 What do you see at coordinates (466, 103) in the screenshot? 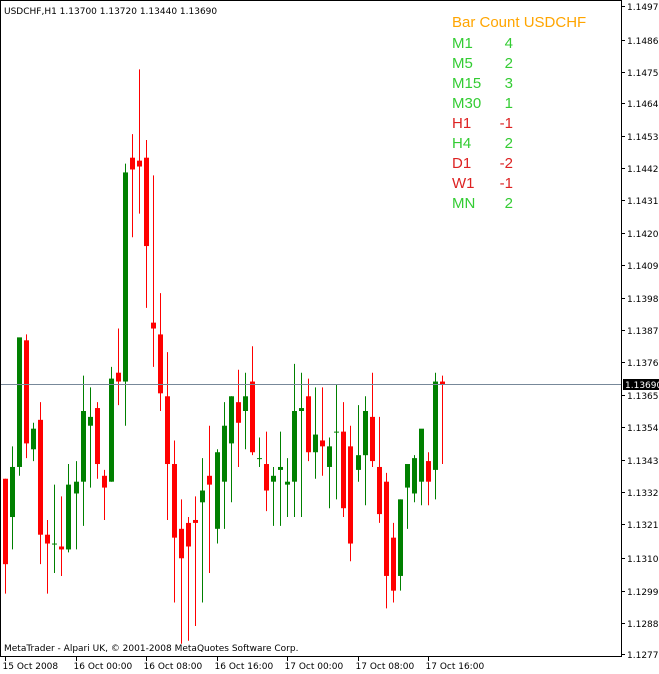
I see `bar-count-timeframe: M30` at bounding box center [466, 103].